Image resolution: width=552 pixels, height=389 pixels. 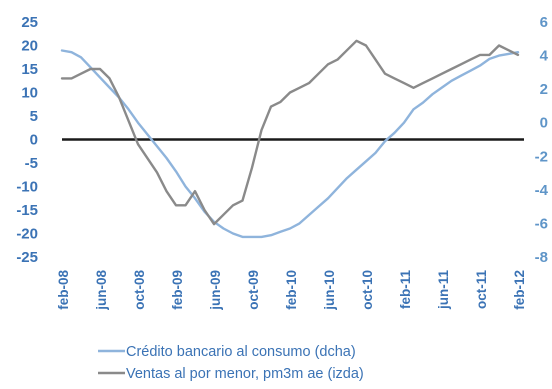 I want to click on x-tick-label: jun-11, so click(x=443, y=290).